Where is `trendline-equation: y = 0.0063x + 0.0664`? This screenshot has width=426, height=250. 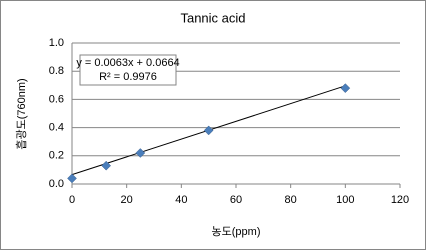 trendline-equation: y = 0.0063x + 0.0664 is located at coordinates (127, 63).